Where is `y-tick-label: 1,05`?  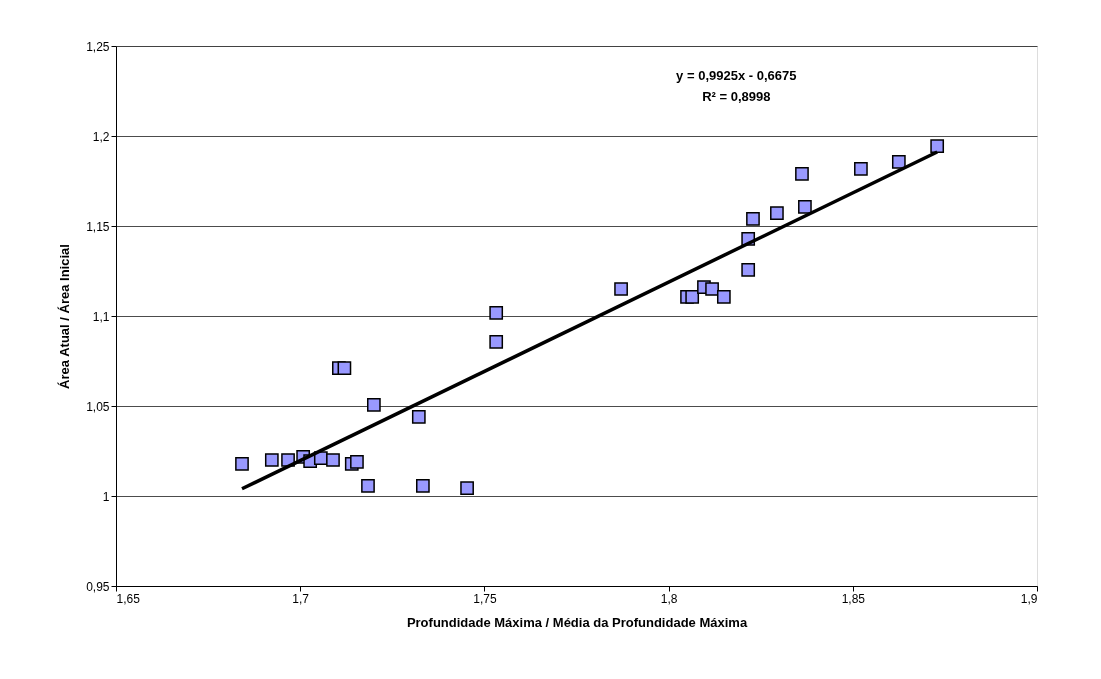
y-tick-label: 1,05 is located at coordinates (98, 406).